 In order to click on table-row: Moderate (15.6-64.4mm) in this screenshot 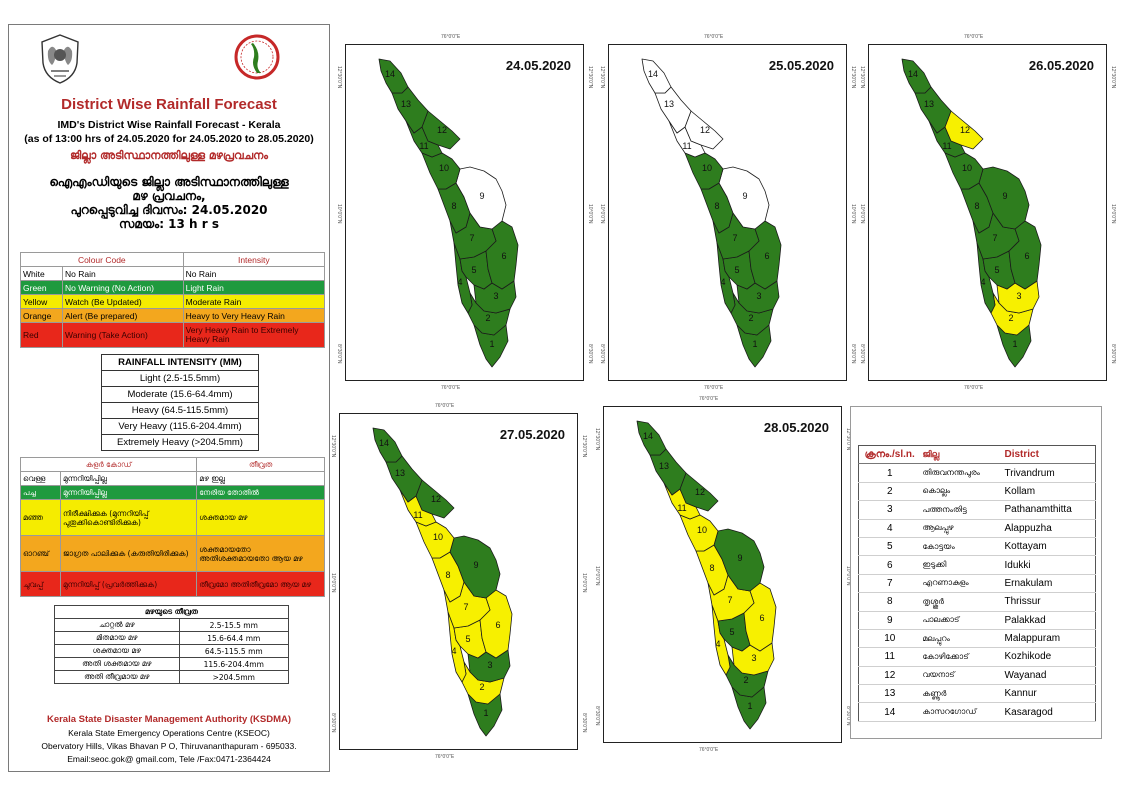, I will do `click(180, 394)`.